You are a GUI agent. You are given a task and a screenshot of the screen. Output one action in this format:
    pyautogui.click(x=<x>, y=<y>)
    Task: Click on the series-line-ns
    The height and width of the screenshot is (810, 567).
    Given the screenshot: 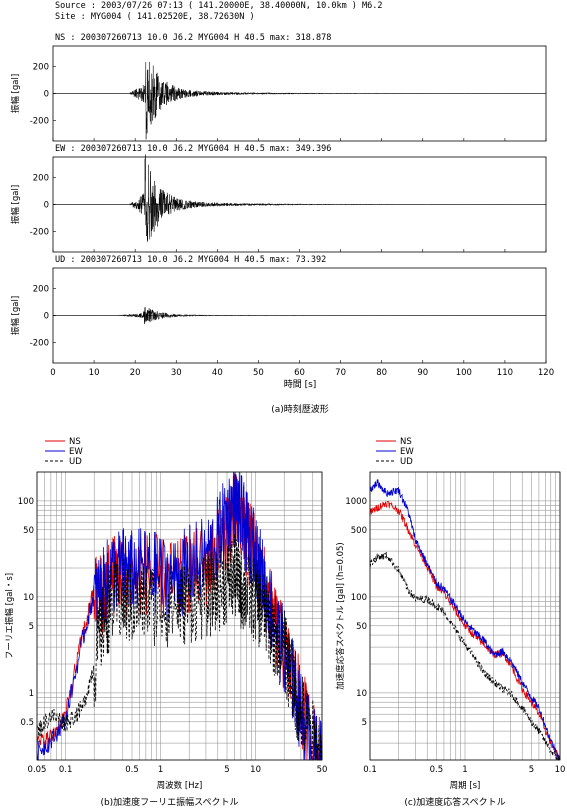 What is the action you would take?
    pyautogui.click(x=465, y=630)
    